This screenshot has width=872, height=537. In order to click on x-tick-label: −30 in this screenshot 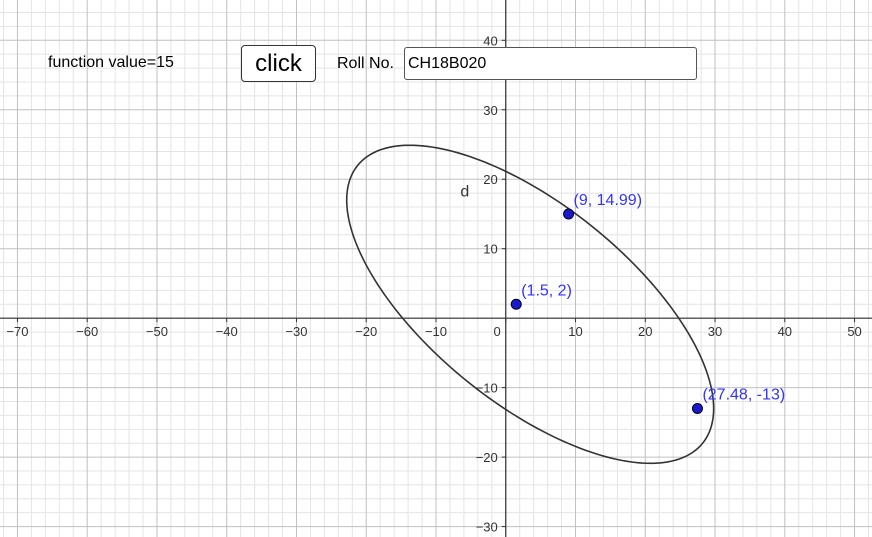, I will do `click(296, 331)`.